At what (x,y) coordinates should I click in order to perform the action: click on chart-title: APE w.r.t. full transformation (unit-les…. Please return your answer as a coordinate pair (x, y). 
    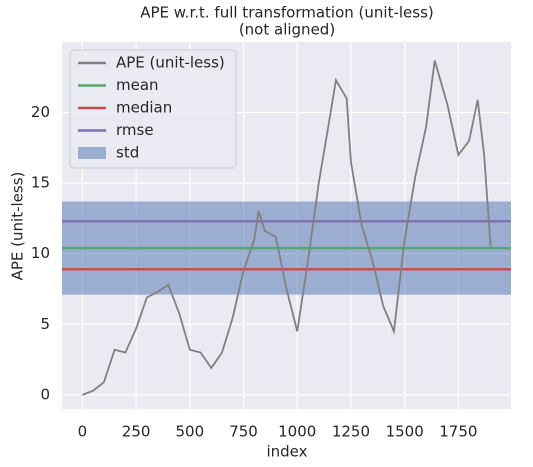
    Looking at the image, I should click on (287, 13).